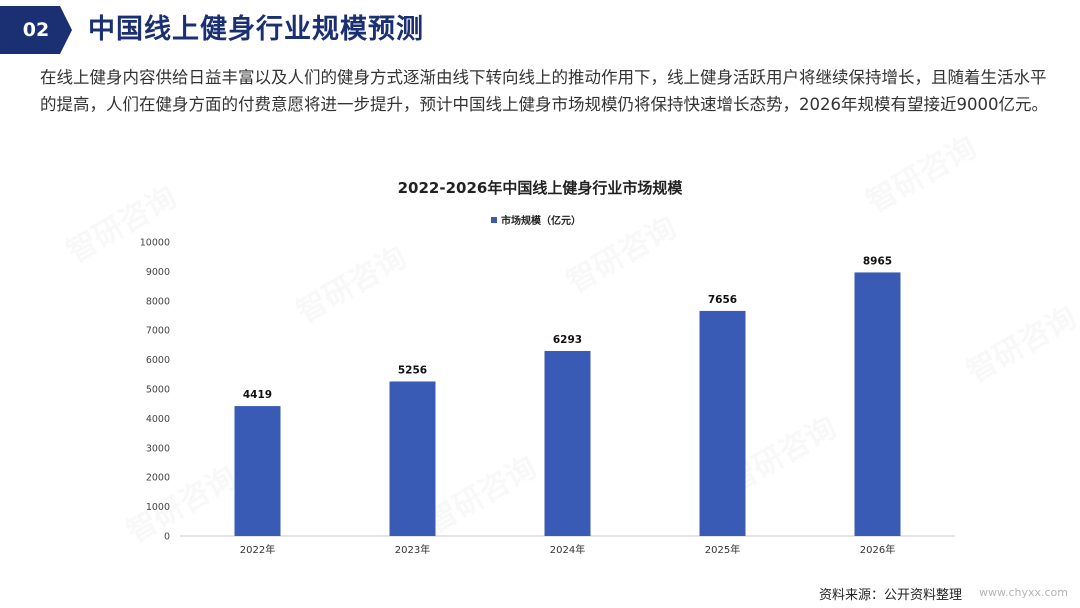 This screenshot has height=608, width=1080. What do you see at coordinates (155, 243) in the screenshot?
I see `y-tick-label: 10000` at bounding box center [155, 243].